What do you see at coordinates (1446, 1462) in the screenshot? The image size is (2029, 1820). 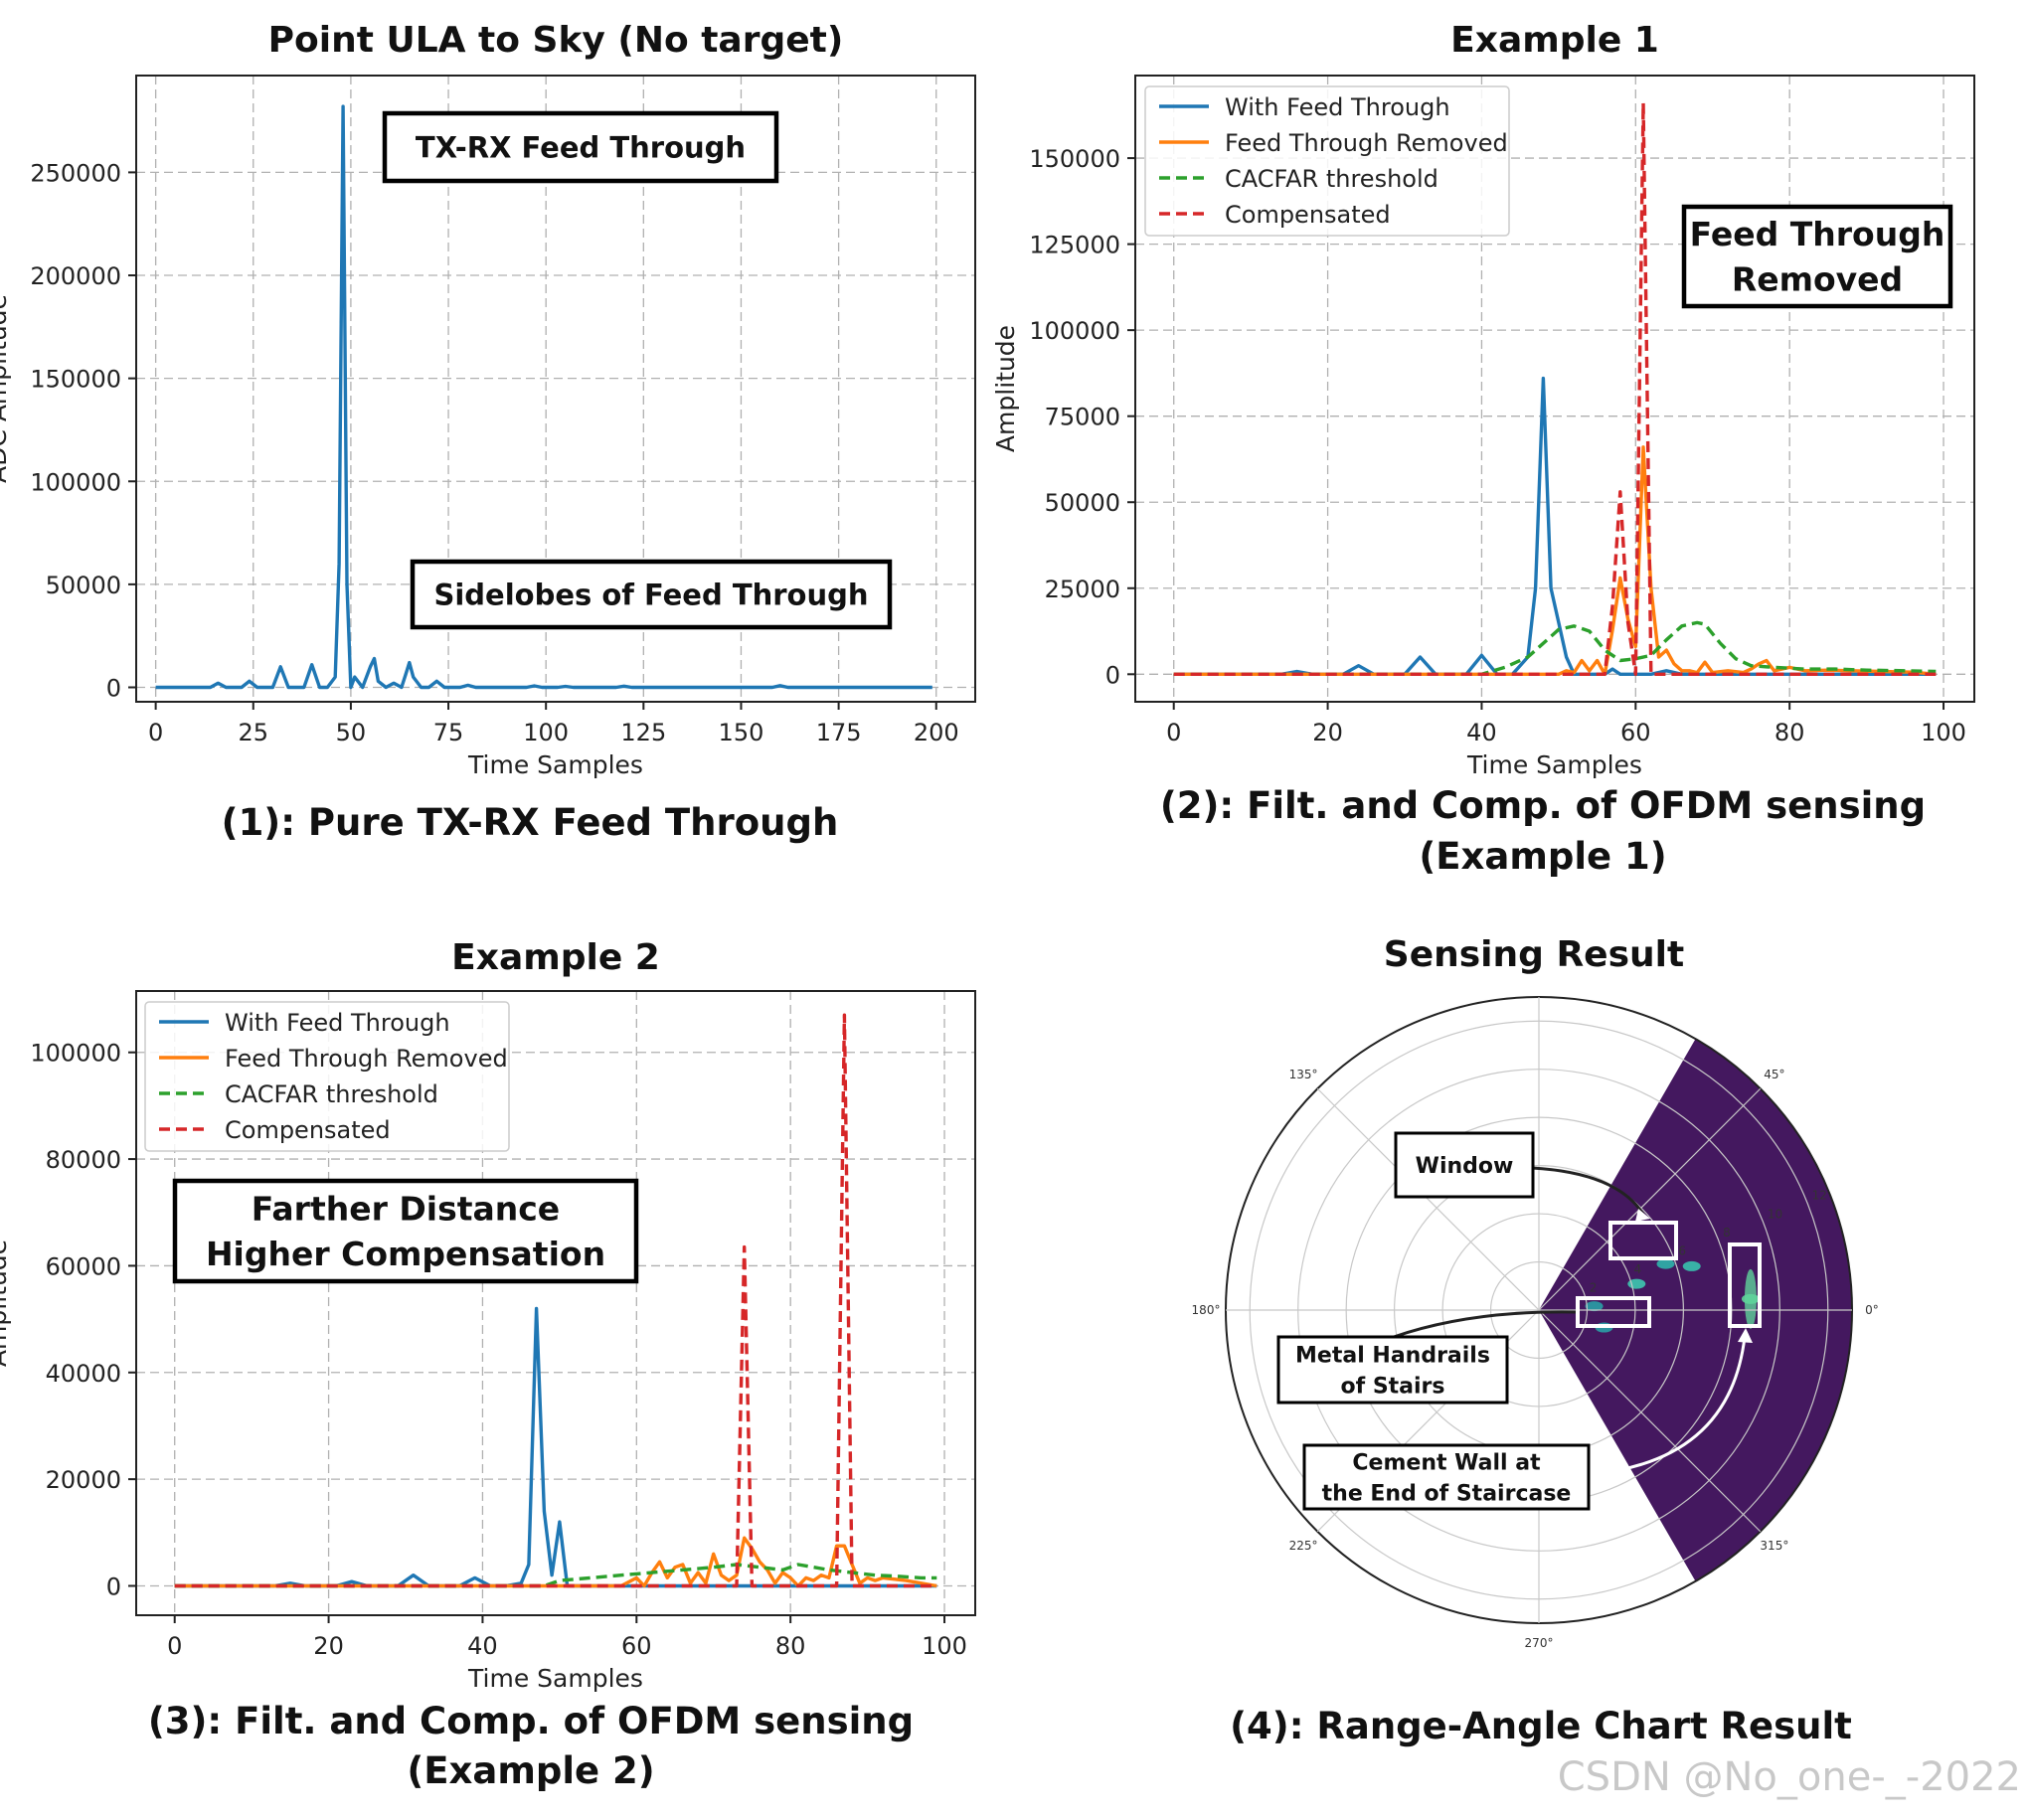 I see `annotation-text: Cement Wall at` at bounding box center [1446, 1462].